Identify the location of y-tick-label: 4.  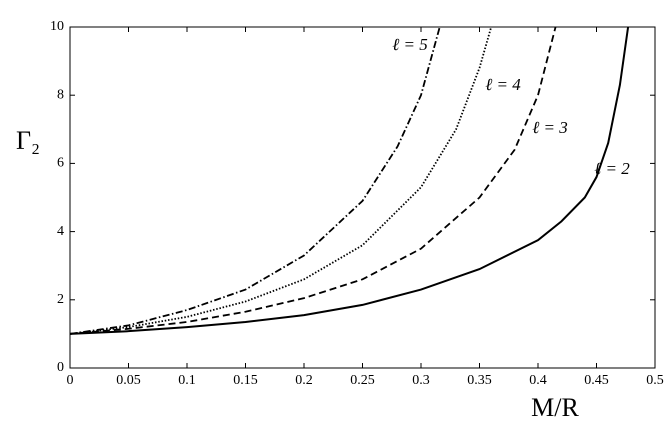
(60, 231).